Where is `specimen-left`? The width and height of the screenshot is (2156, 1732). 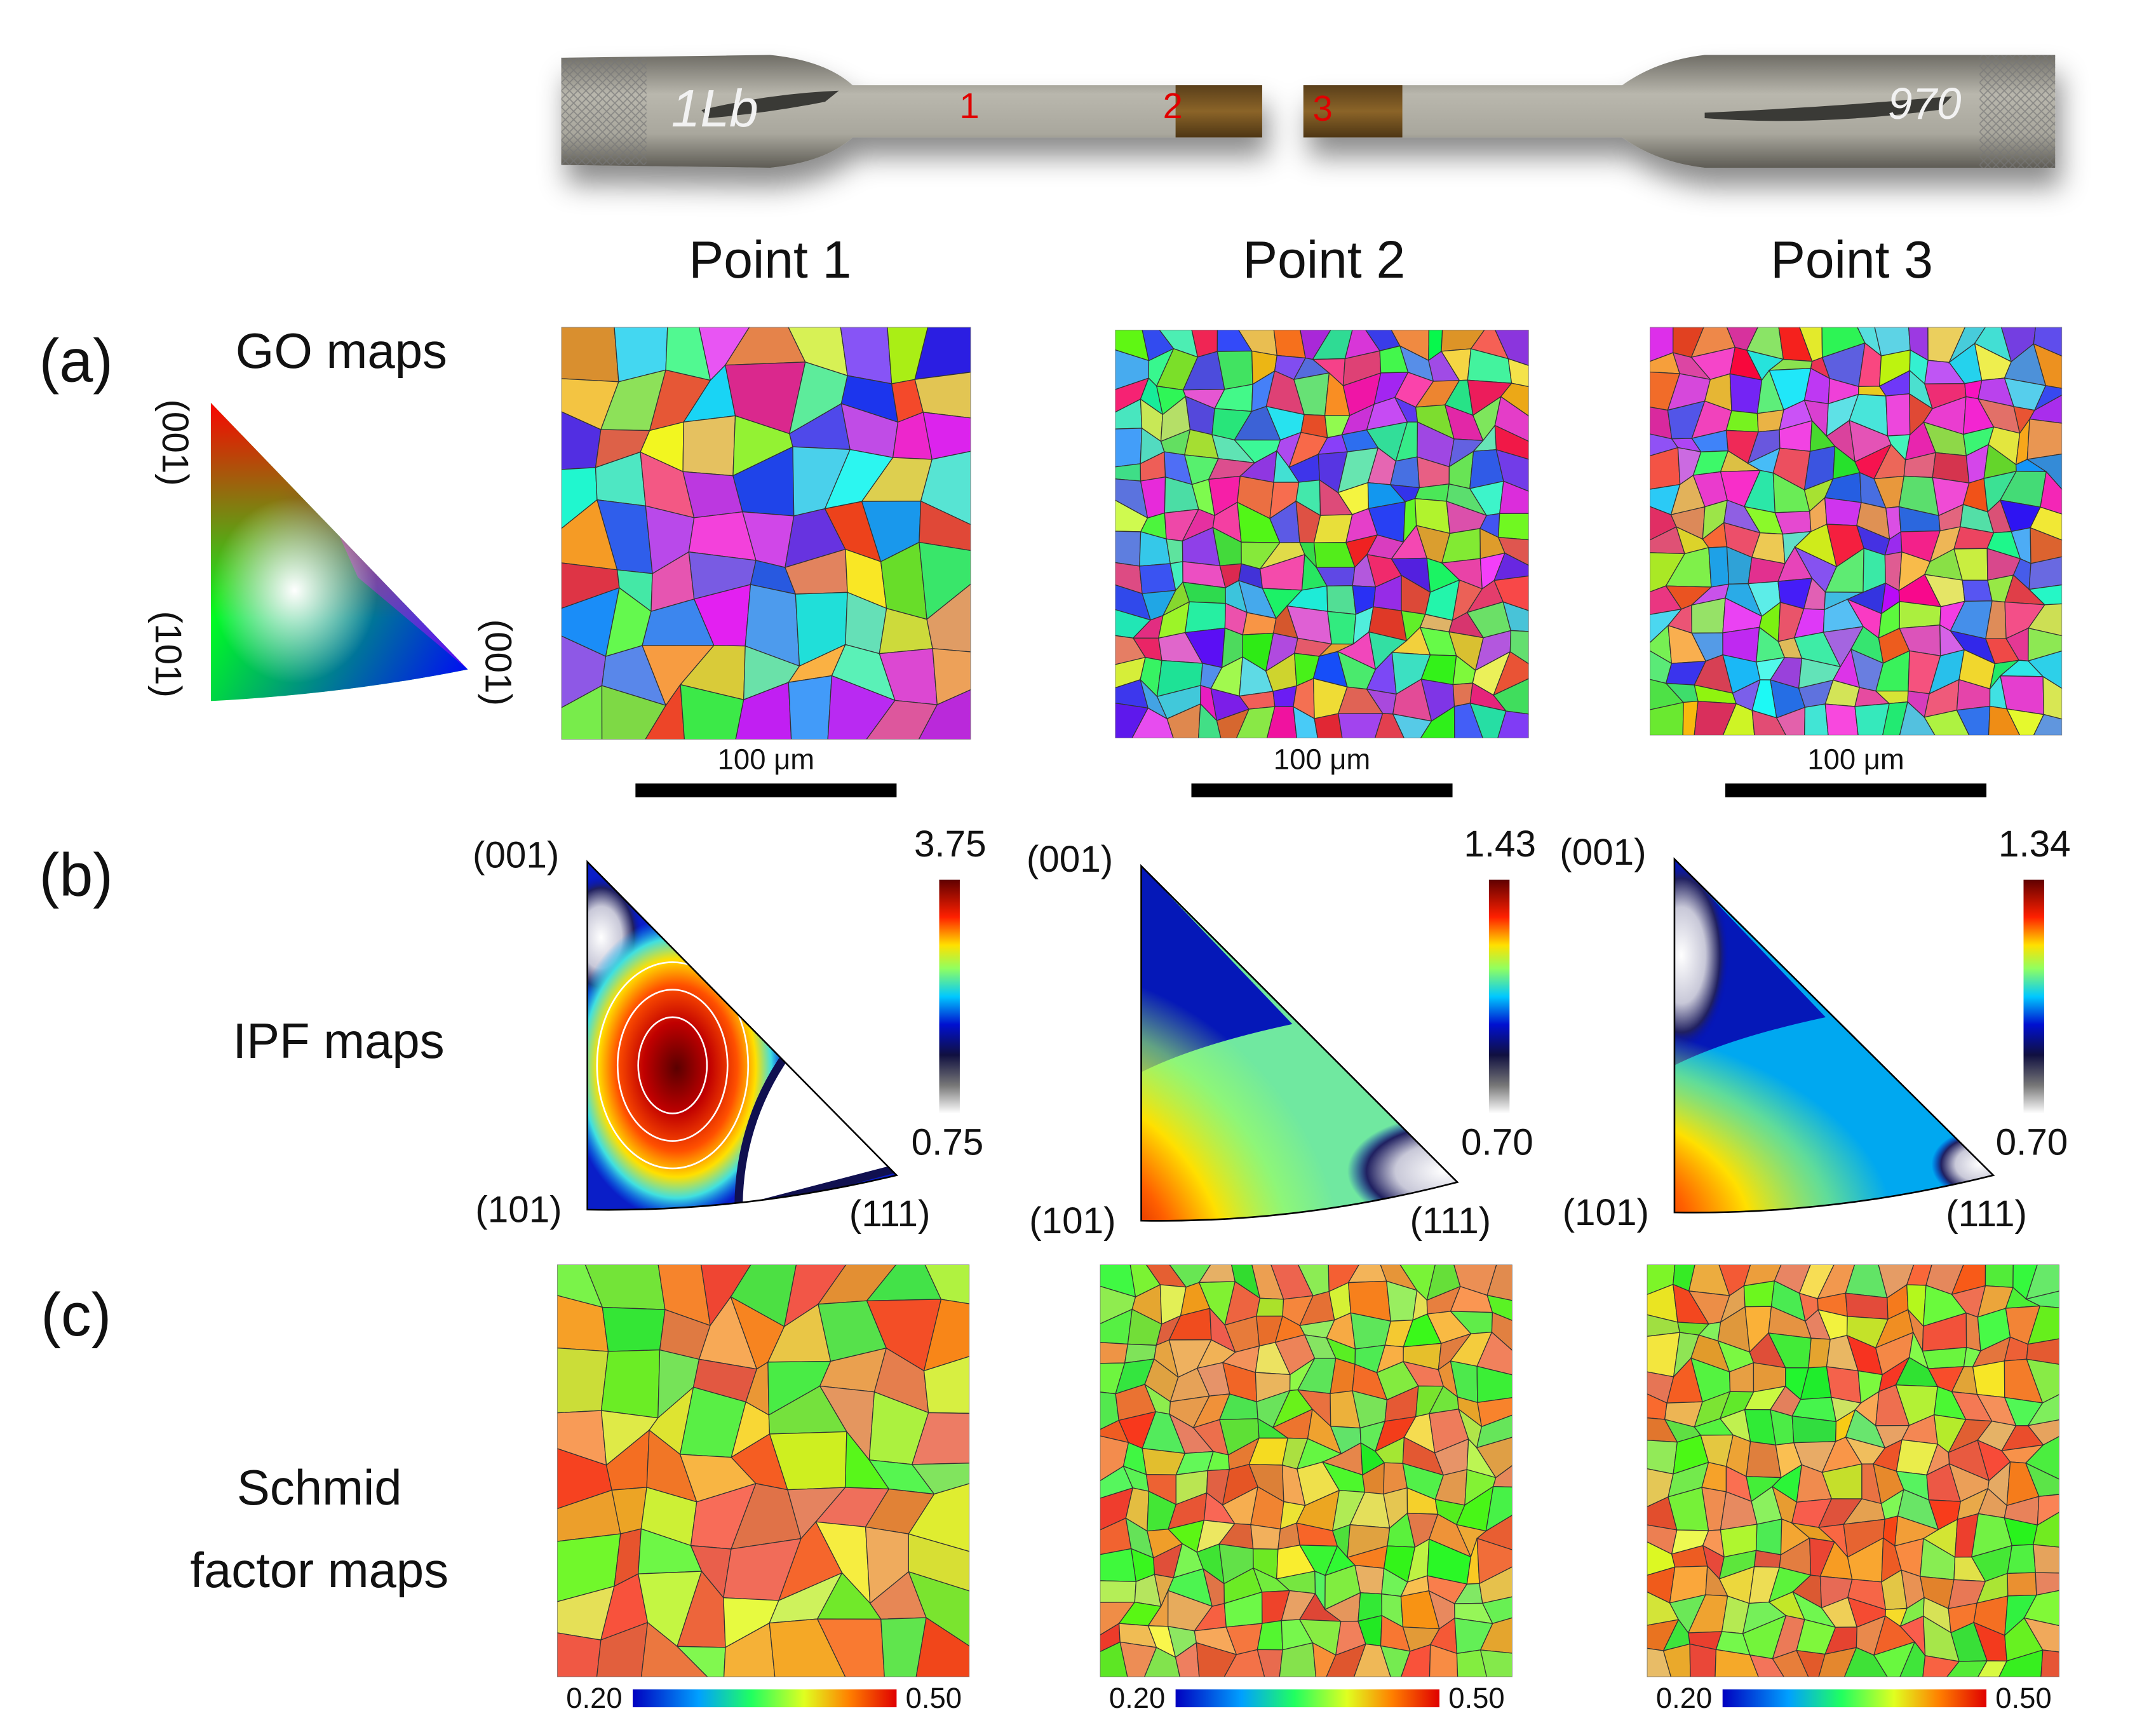 specimen-left is located at coordinates (911, 111).